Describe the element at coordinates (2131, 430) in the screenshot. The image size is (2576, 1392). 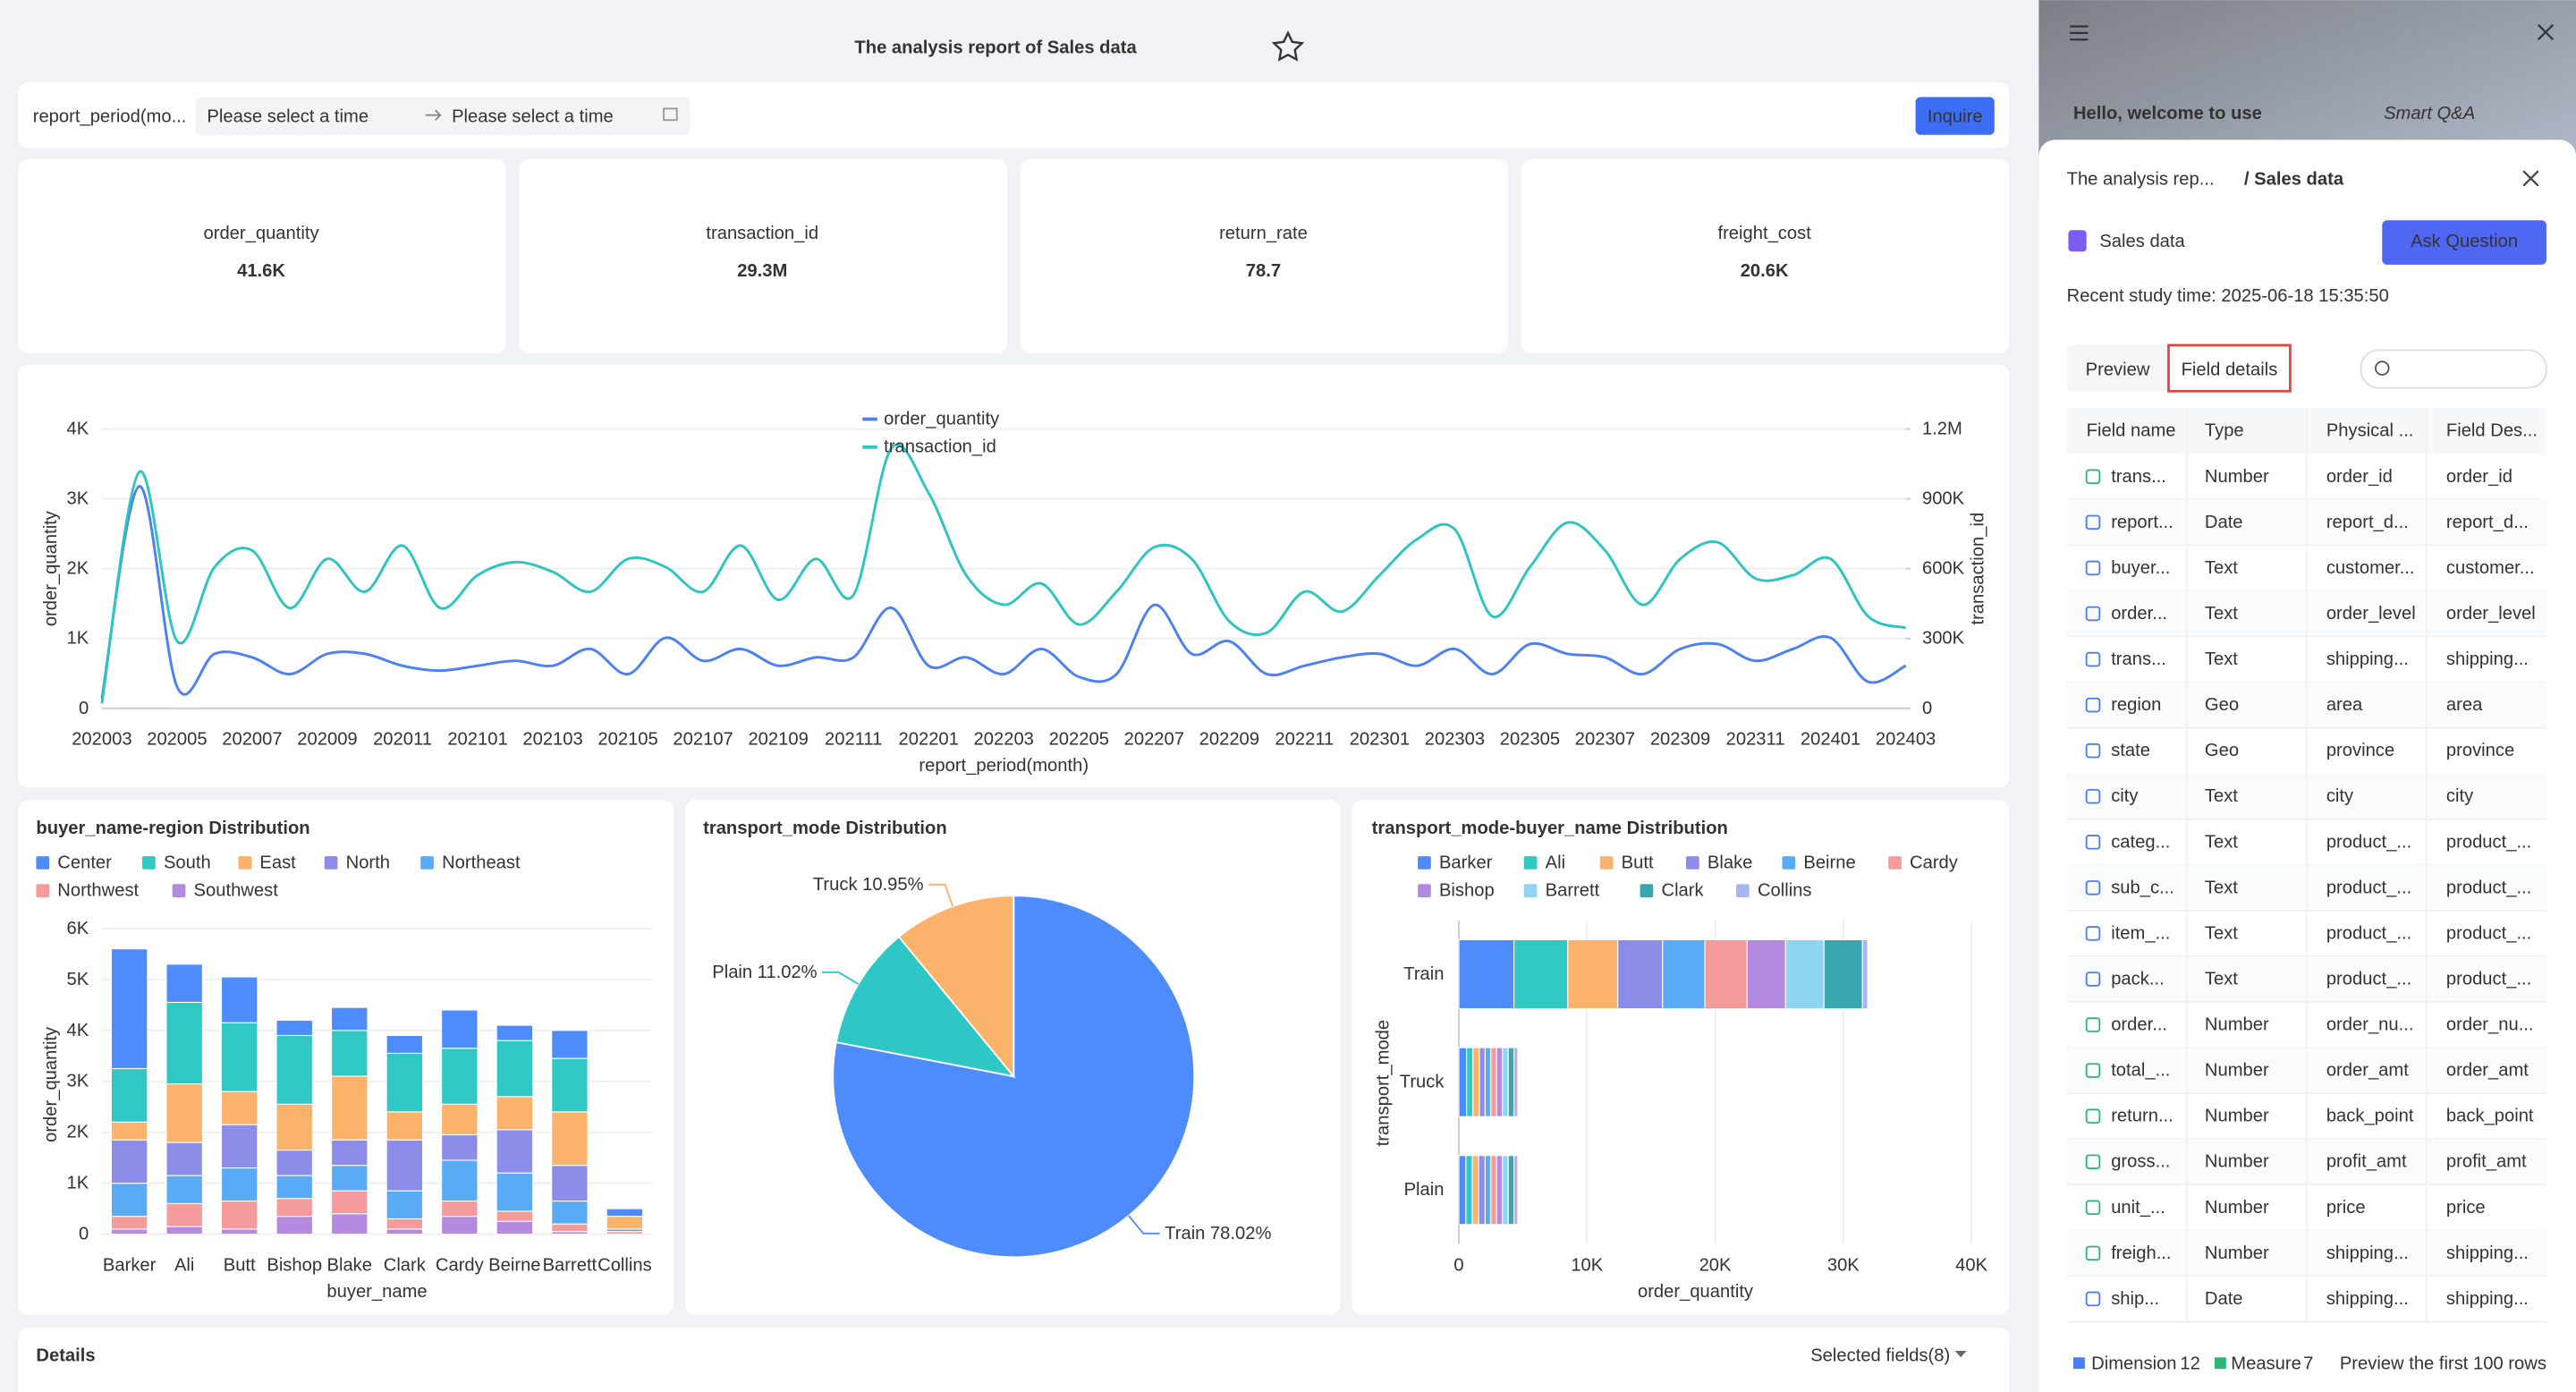
I see `column-header: Field name` at that location.